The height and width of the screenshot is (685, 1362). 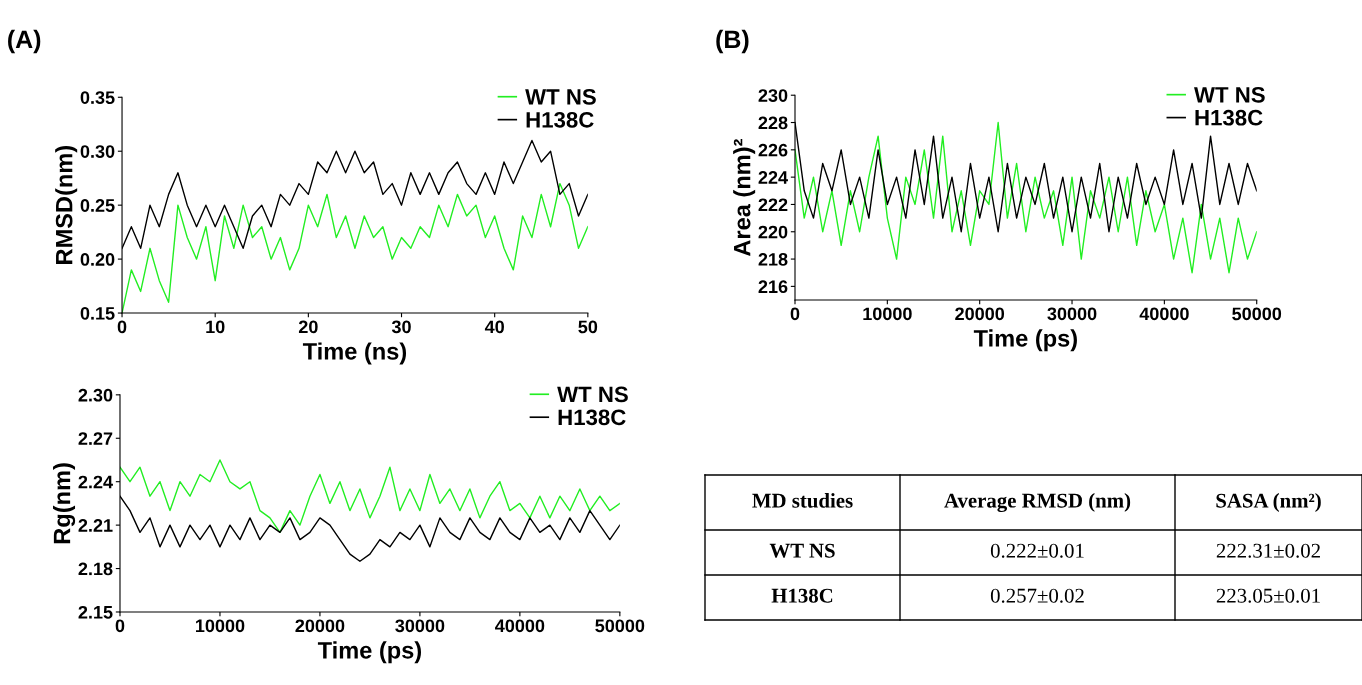 What do you see at coordinates (95, 482) in the screenshot?
I see `y-tick-label: 2.24` at bounding box center [95, 482].